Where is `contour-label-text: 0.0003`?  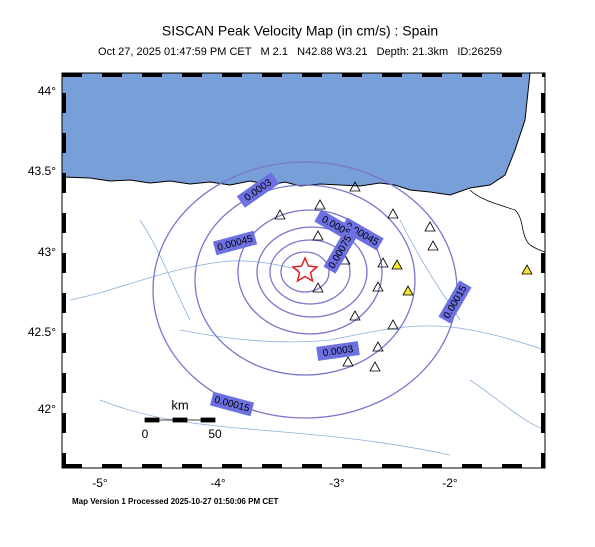 contour-label-text: 0.0003 is located at coordinates (338, 351).